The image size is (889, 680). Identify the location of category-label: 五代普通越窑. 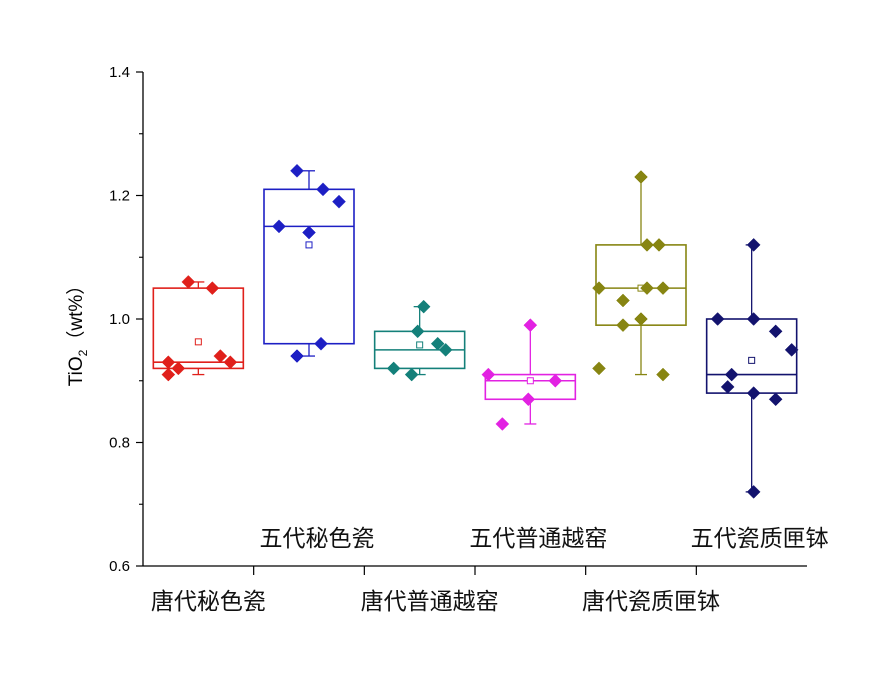
(538, 539).